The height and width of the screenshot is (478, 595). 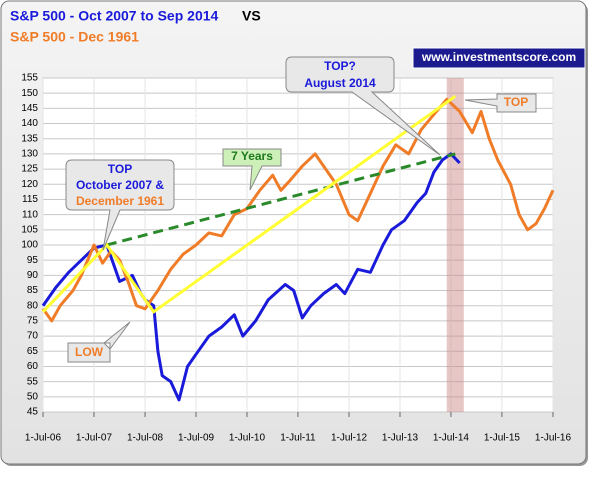 What do you see at coordinates (33, 275) in the screenshot?
I see `y-tick-label: 90` at bounding box center [33, 275].